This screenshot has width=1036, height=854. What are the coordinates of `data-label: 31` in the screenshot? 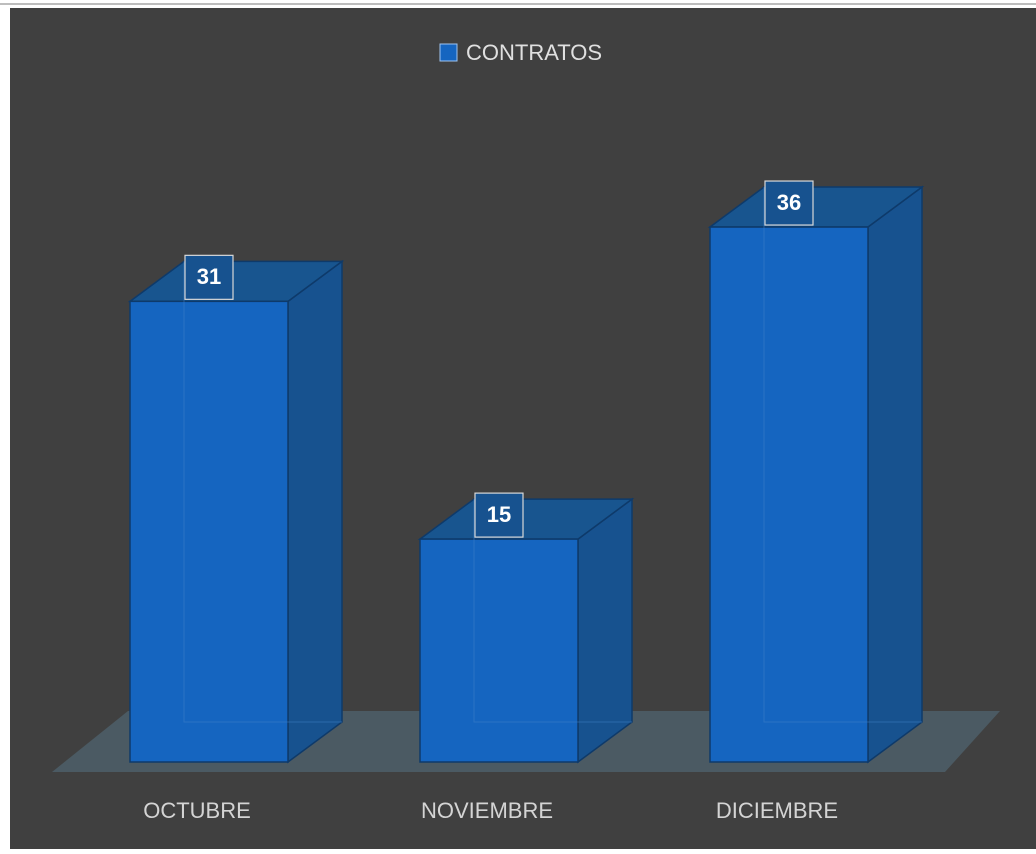 It's located at (209, 276).